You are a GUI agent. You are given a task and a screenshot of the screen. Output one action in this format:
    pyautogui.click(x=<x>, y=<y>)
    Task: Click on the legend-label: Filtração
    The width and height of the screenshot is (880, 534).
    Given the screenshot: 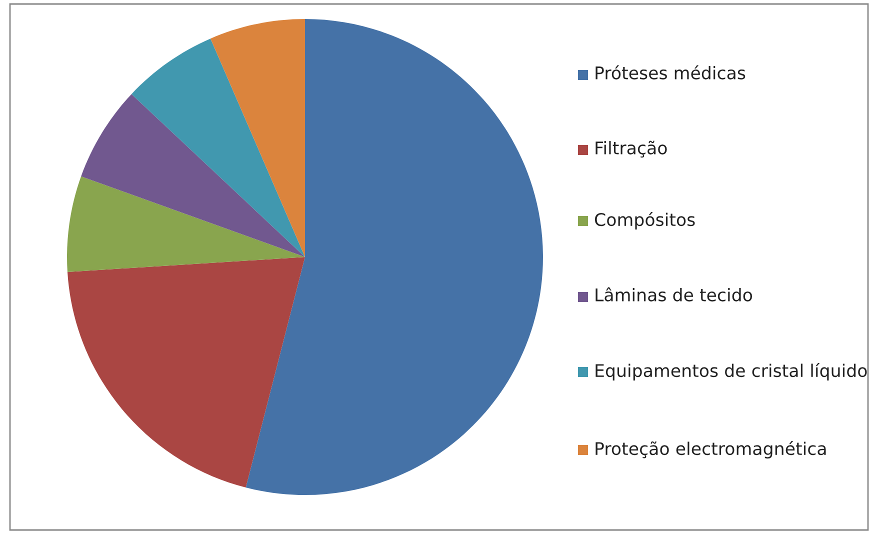 What is the action you would take?
    pyautogui.click(x=631, y=149)
    